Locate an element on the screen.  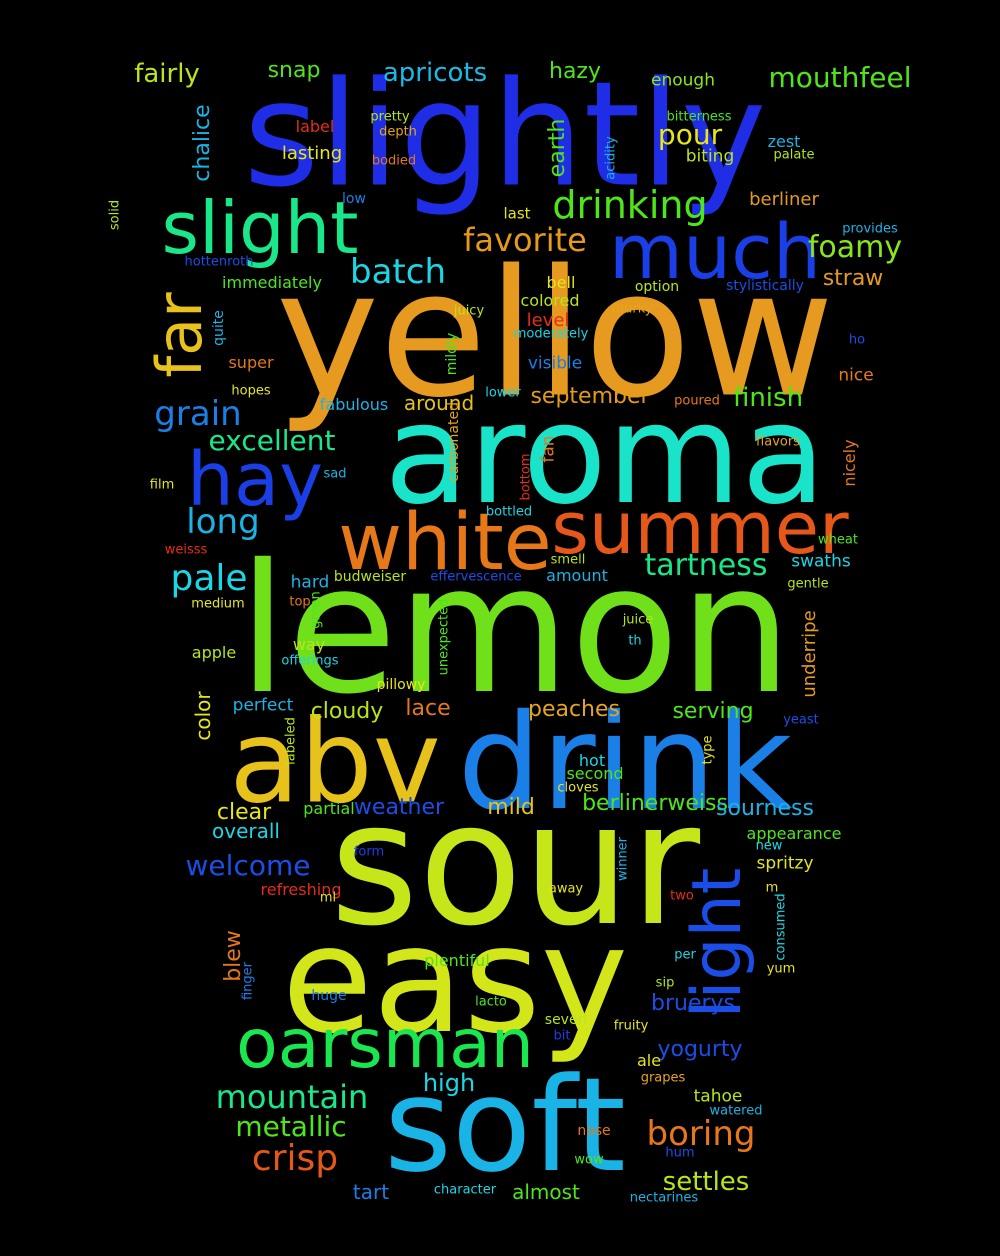
word-green: green is located at coordinates (316, 610).